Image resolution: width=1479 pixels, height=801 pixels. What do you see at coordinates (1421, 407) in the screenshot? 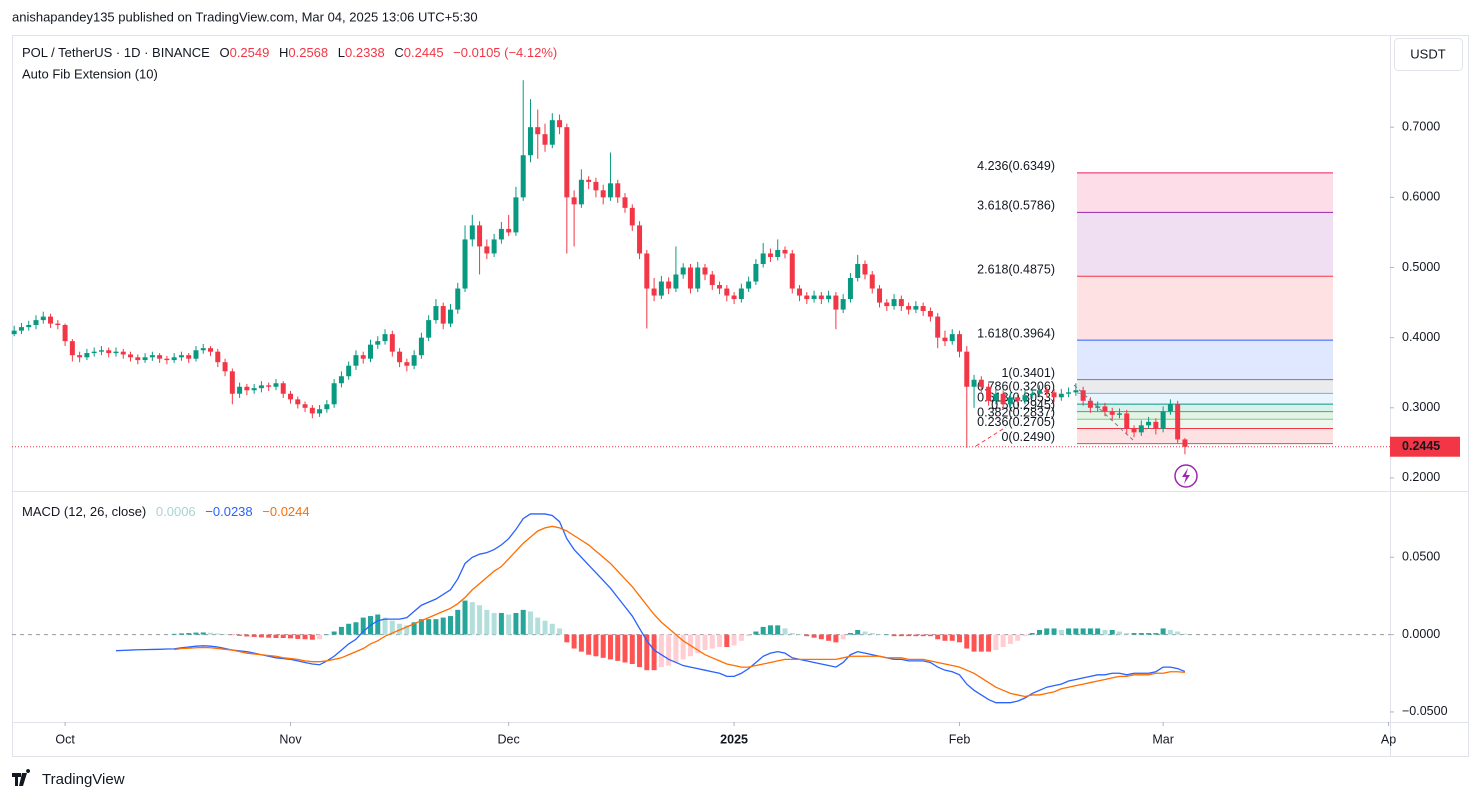
I see `y-tick-label: 0.3000` at bounding box center [1421, 407].